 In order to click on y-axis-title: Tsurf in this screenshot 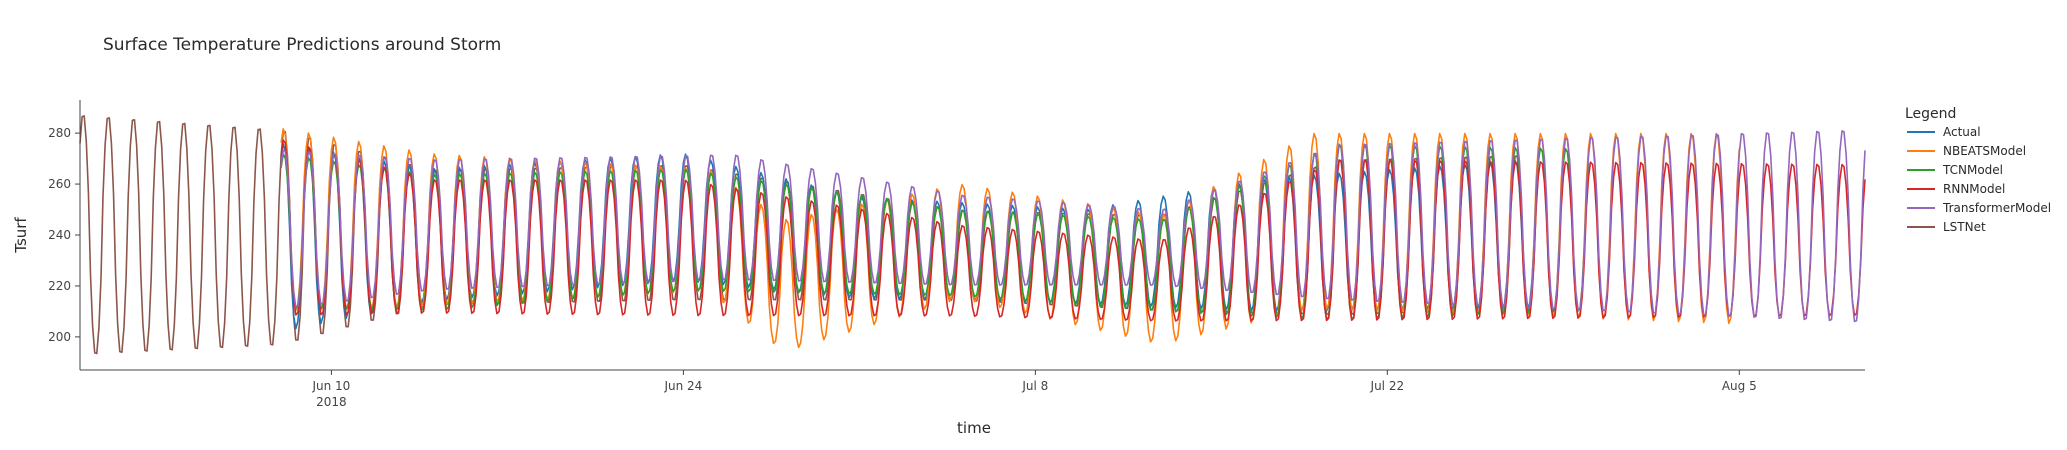, I will do `click(21, 235)`.